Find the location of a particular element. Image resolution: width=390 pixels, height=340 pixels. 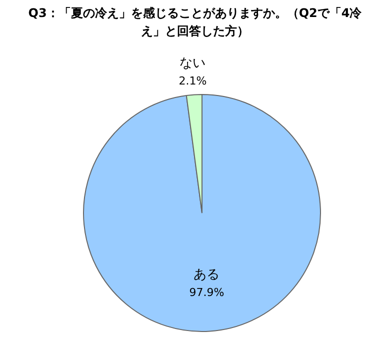

slice-label: ある is located at coordinates (207, 274).